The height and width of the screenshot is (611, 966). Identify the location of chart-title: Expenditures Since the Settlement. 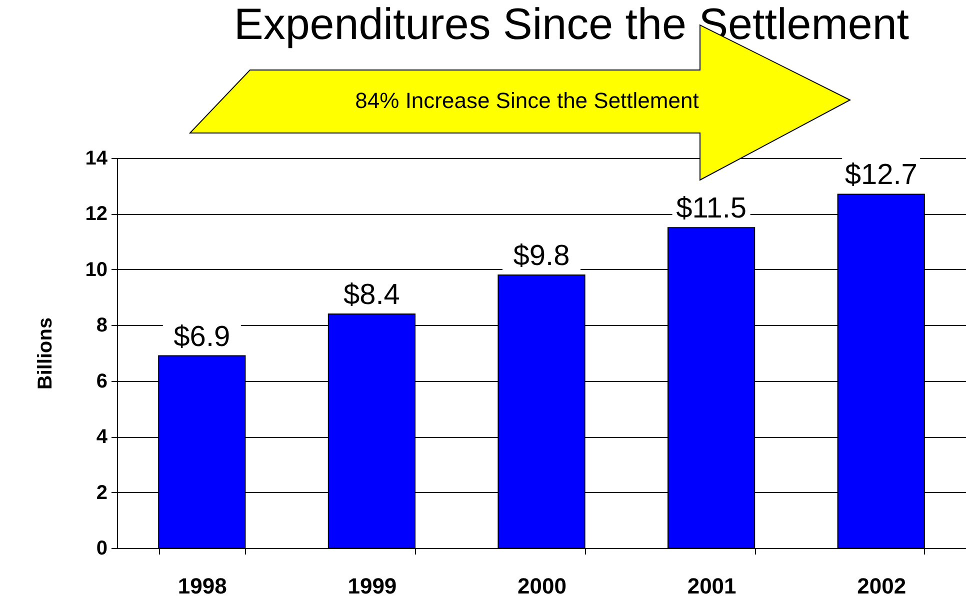
(572, 24).